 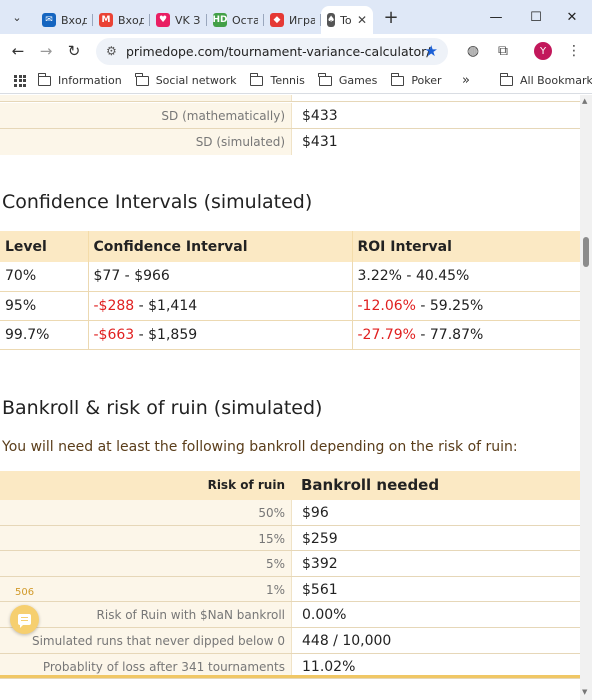 I want to click on stats-row-partial, so click(x=290, y=98).